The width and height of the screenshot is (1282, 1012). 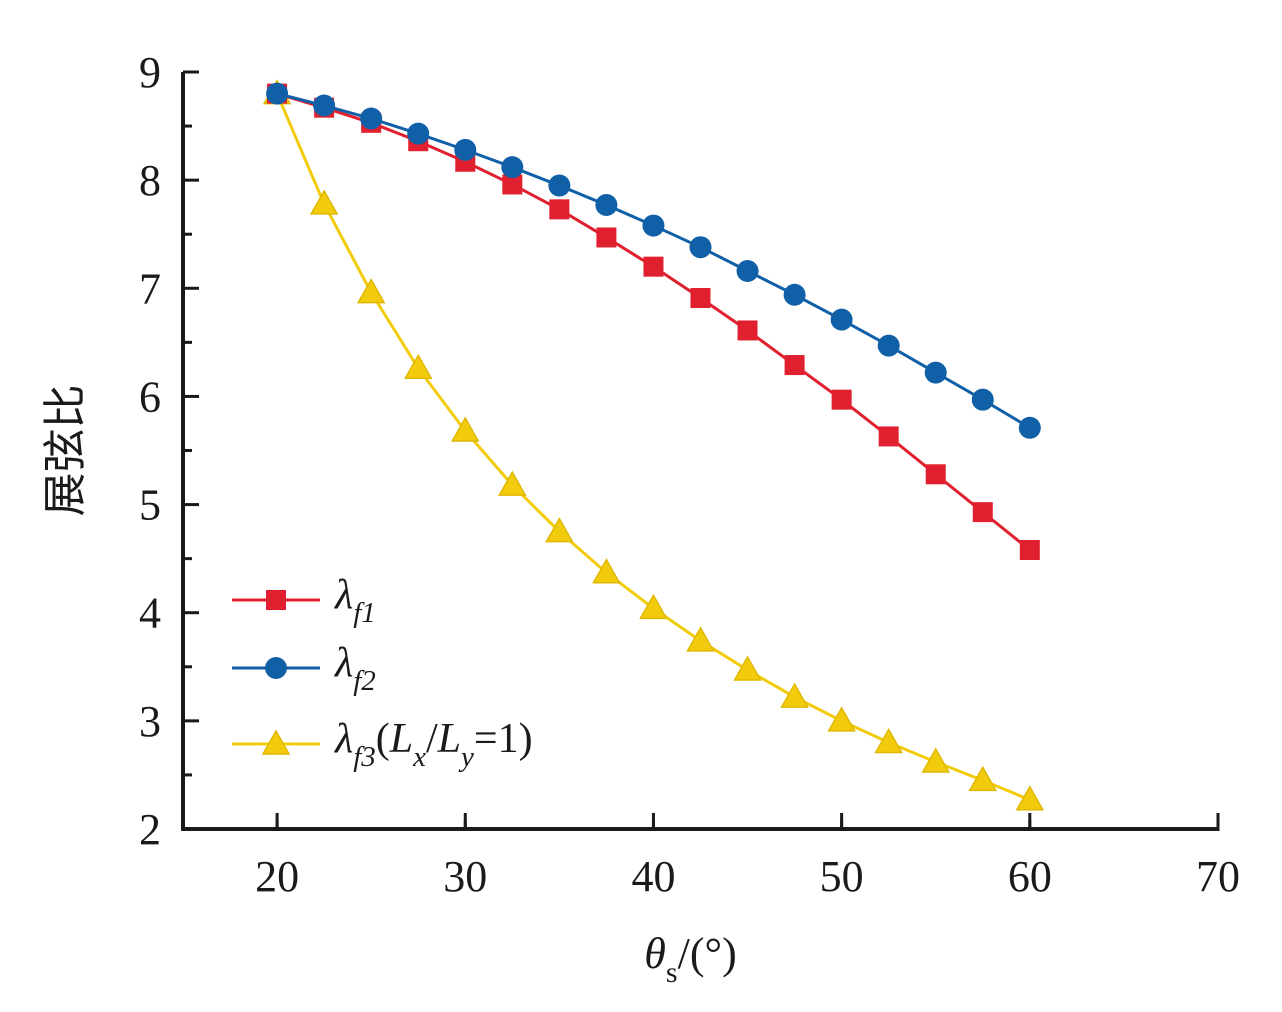 What do you see at coordinates (150, 180) in the screenshot?
I see `y-tick-label: 8` at bounding box center [150, 180].